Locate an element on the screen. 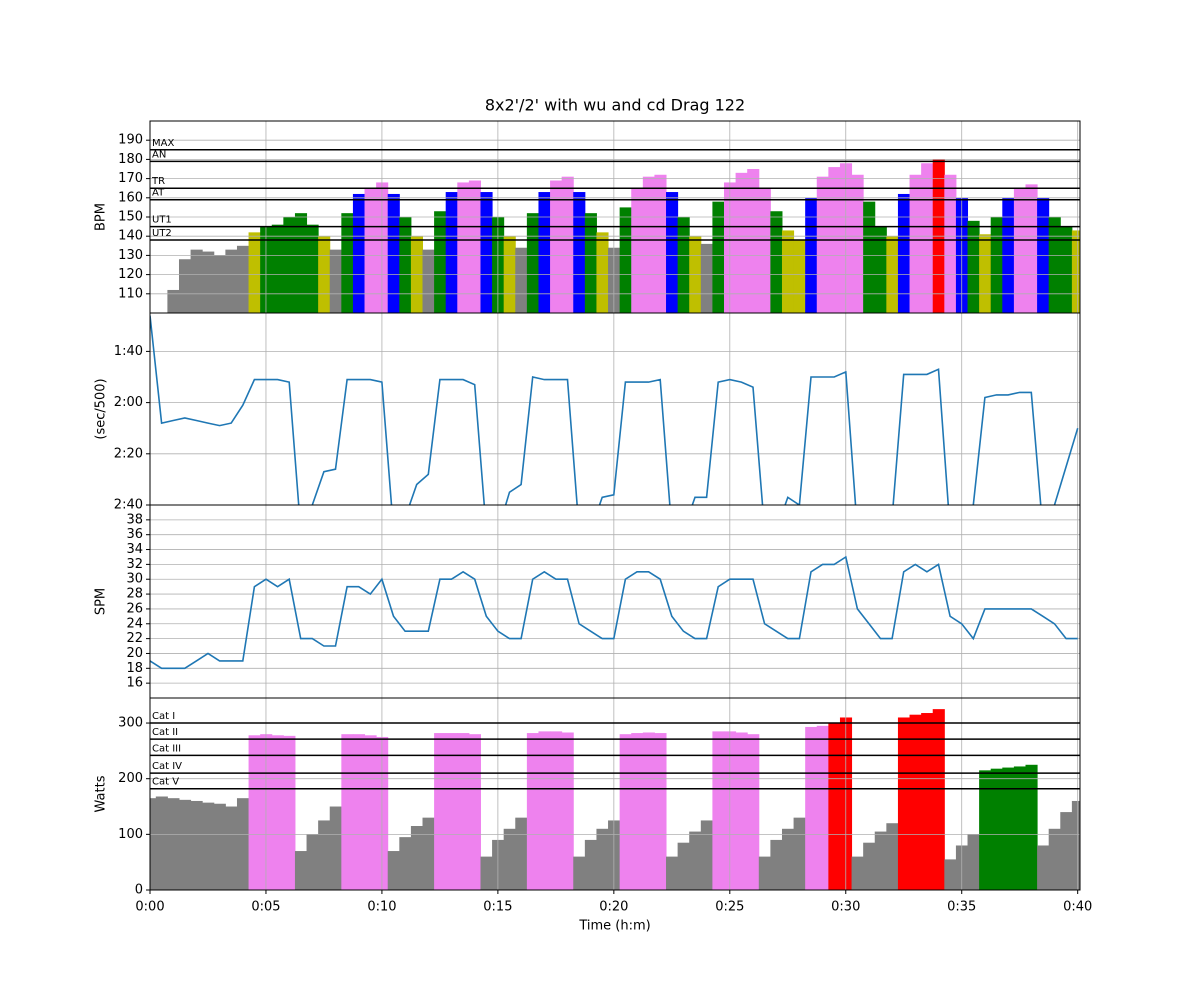 This screenshot has height=1004, width=1200. y-tick-label: 130 is located at coordinates (130, 255).